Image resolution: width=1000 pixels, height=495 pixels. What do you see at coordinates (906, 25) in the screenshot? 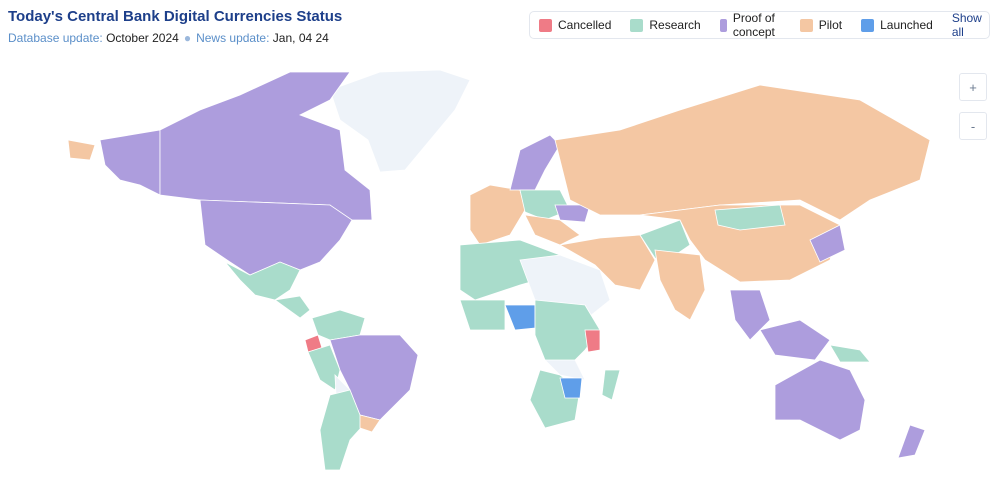
I see `legend-label: Launched` at bounding box center [906, 25].